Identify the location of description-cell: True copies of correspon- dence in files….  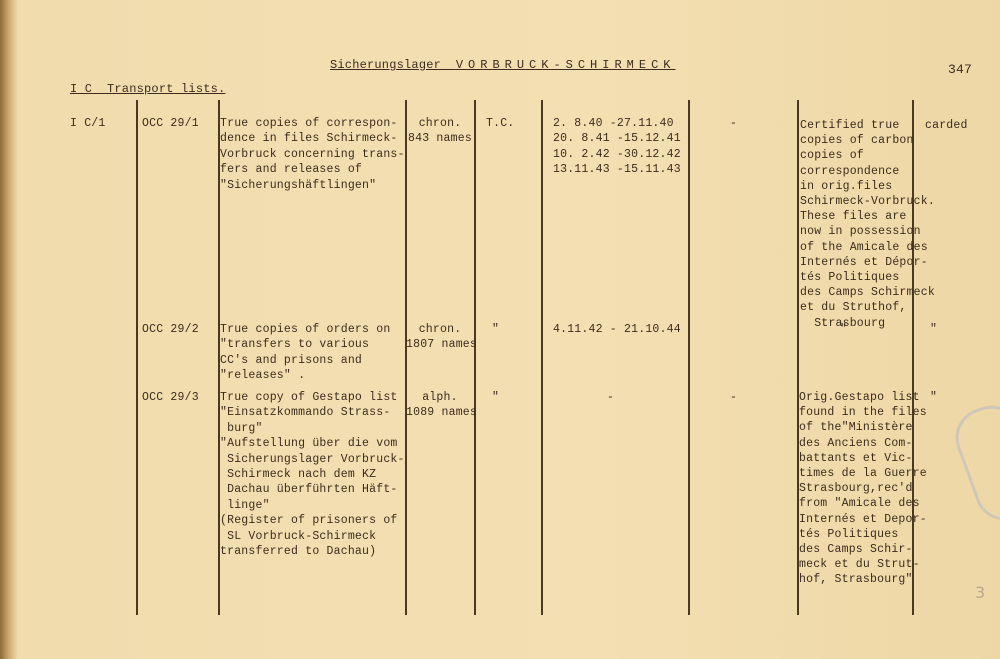
(312, 154).